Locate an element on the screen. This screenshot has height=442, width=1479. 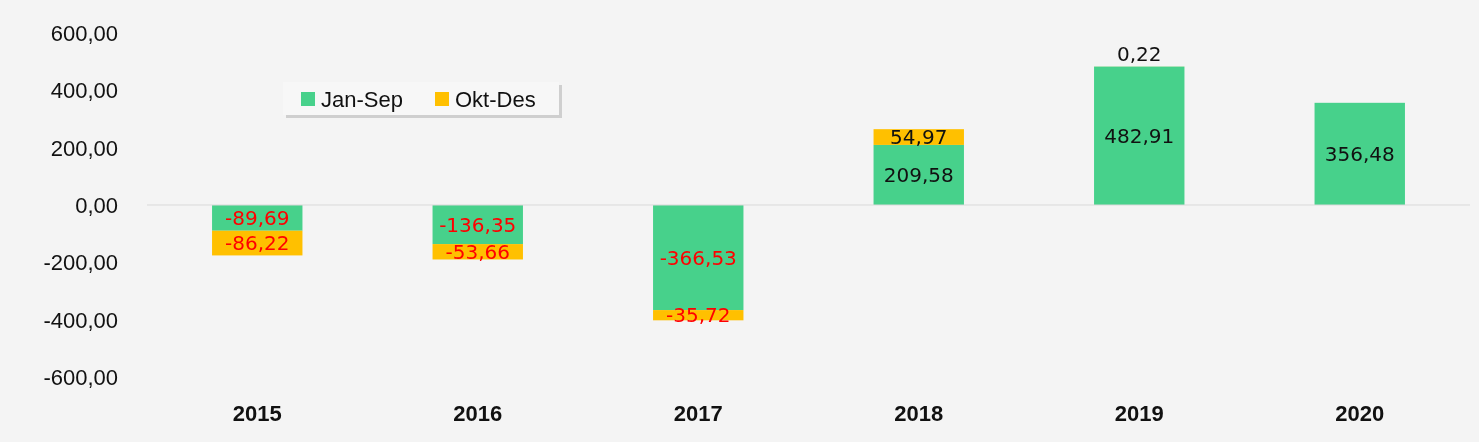
data-label: -86,22 is located at coordinates (257, 243).